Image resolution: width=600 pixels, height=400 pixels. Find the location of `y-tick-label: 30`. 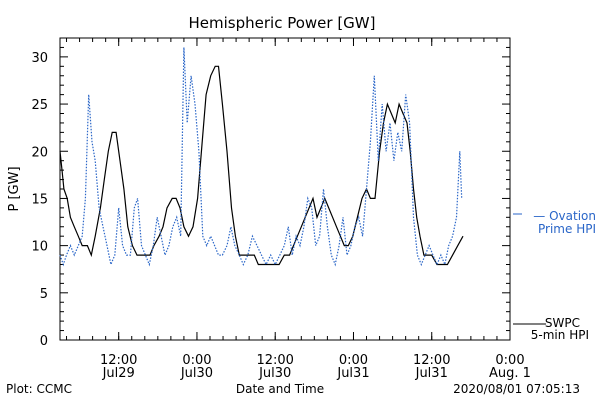

y-tick-label: 30 is located at coordinates (39, 58).